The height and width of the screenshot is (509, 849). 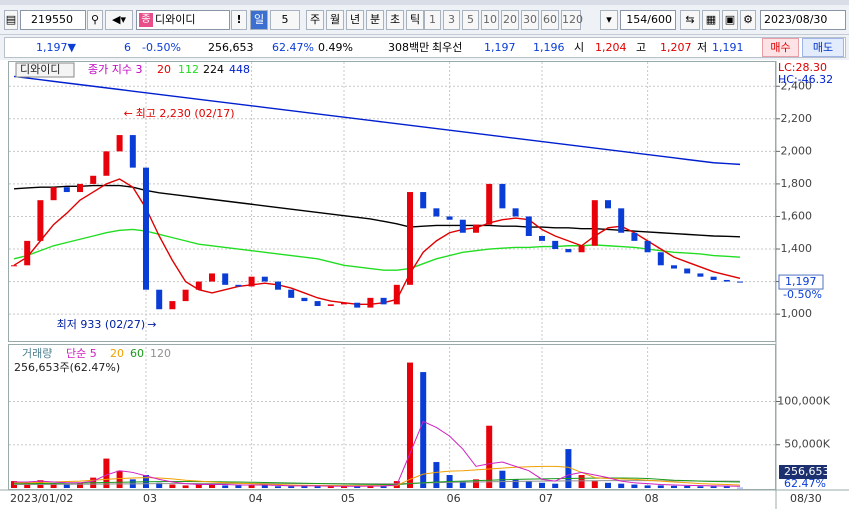 What do you see at coordinates (40, 69) in the screenshot?
I see `legend-name: 디와이디` at bounding box center [40, 69].